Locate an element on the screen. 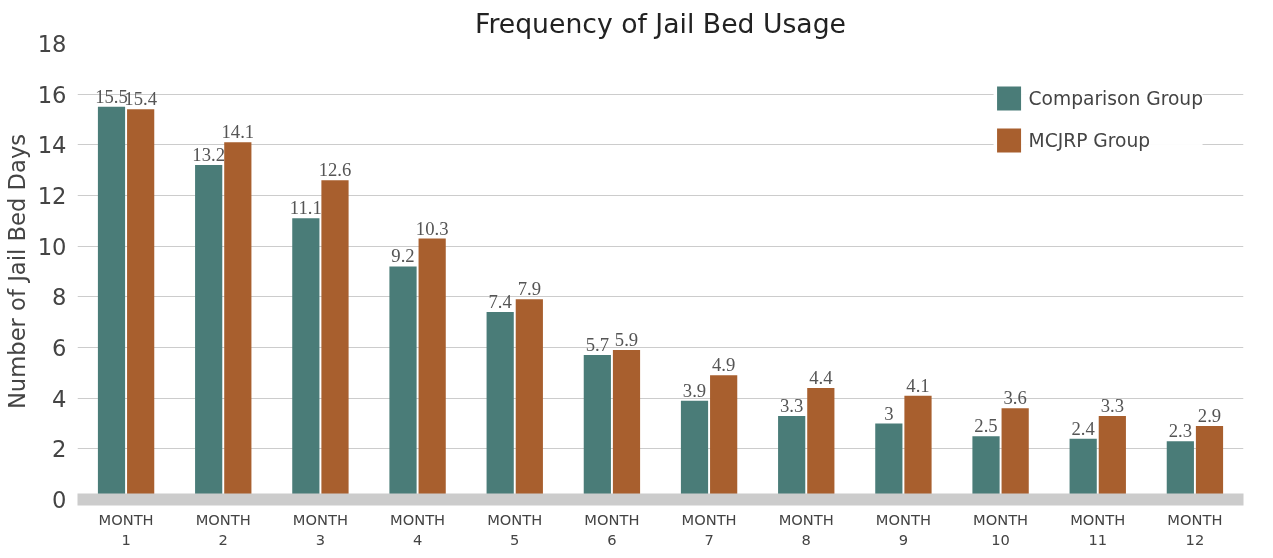  x-tick-label: MONTH 6 is located at coordinates (612, 529).